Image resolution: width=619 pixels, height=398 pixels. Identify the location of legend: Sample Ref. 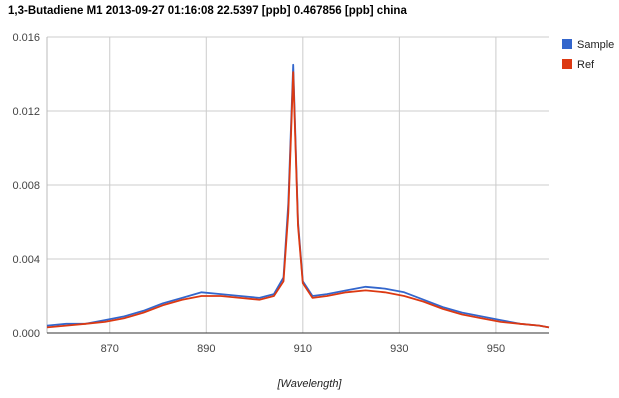
(588, 55).